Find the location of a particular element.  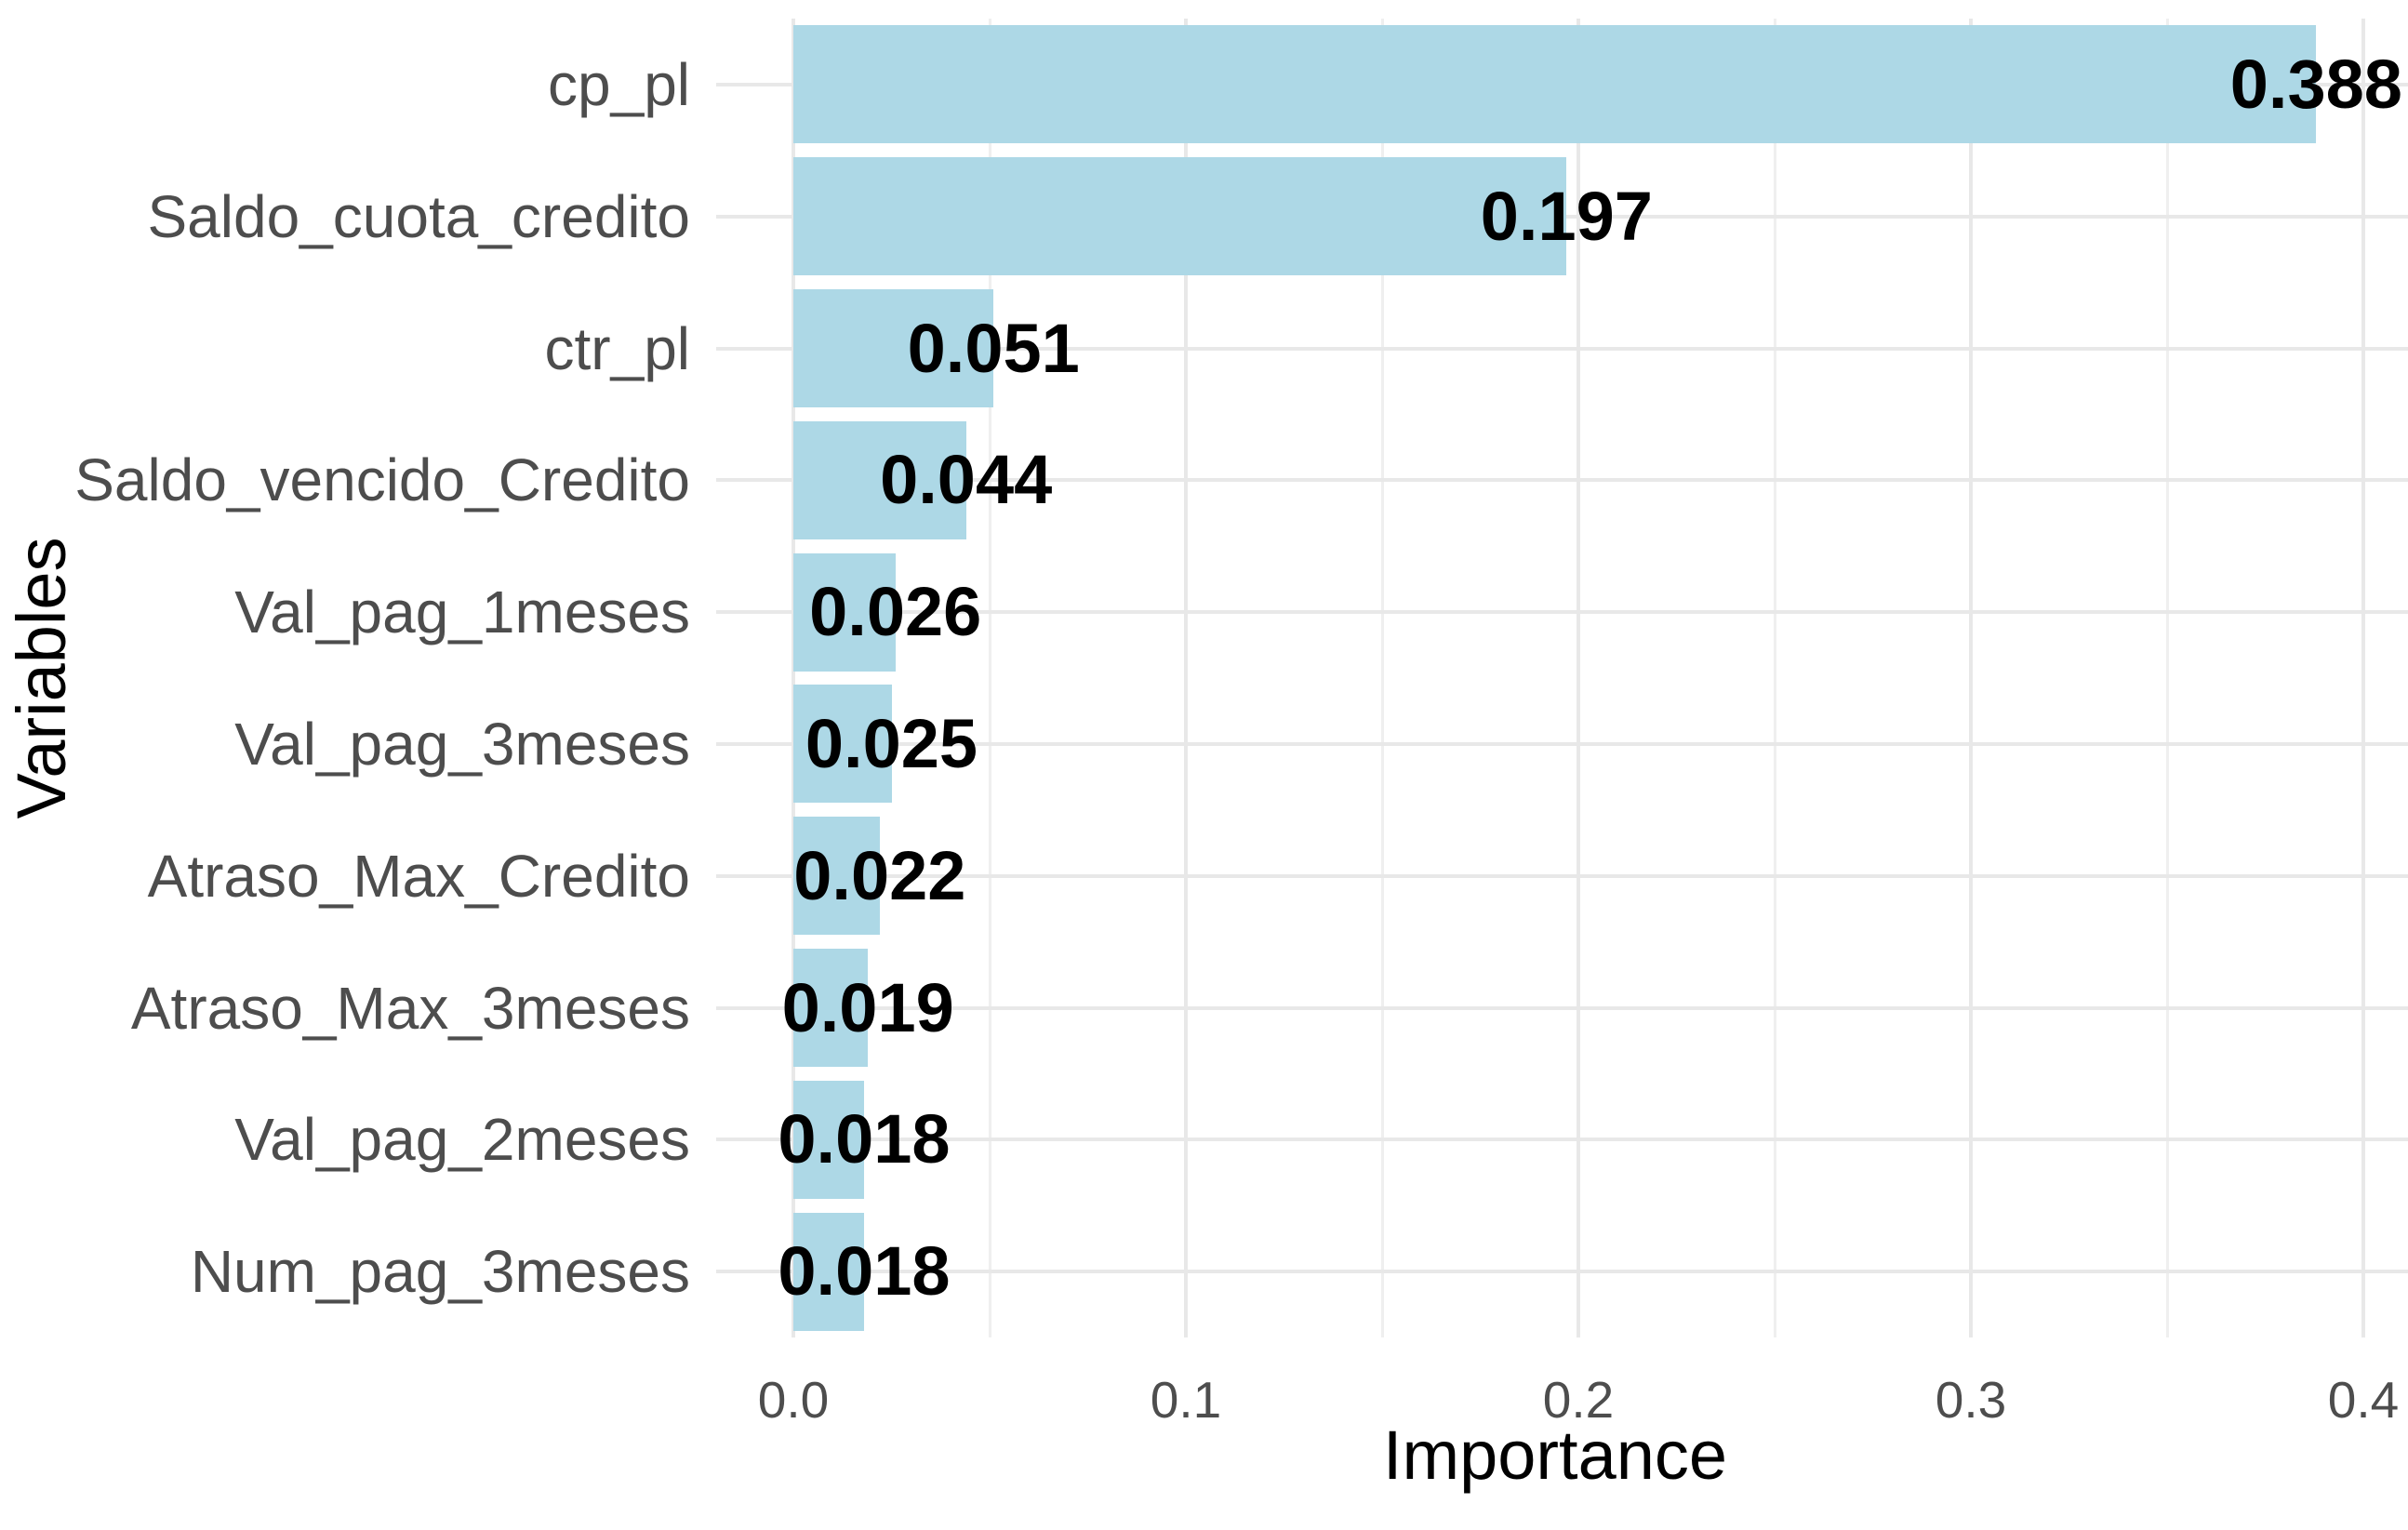

bar-value-label: 0.051 is located at coordinates (994, 348).